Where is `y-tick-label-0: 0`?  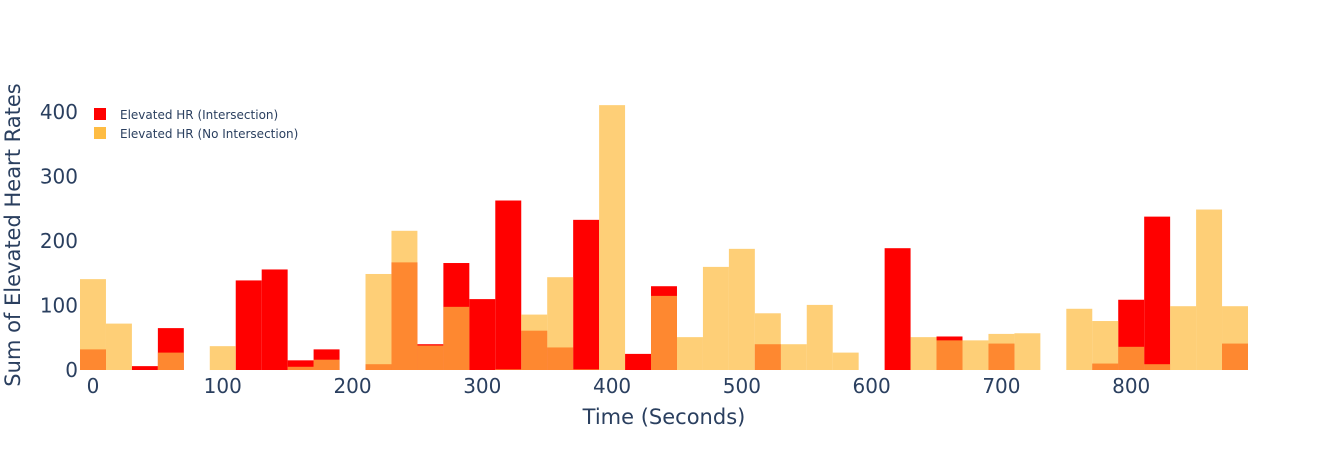
y-tick-label-0: 0 is located at coordinates (71, 370).